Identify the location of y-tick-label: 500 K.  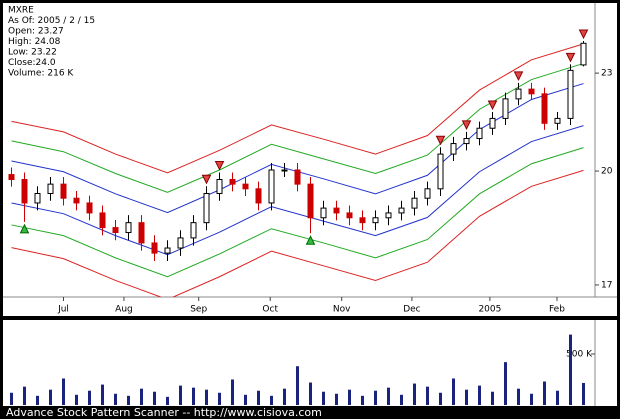
(579, 354).